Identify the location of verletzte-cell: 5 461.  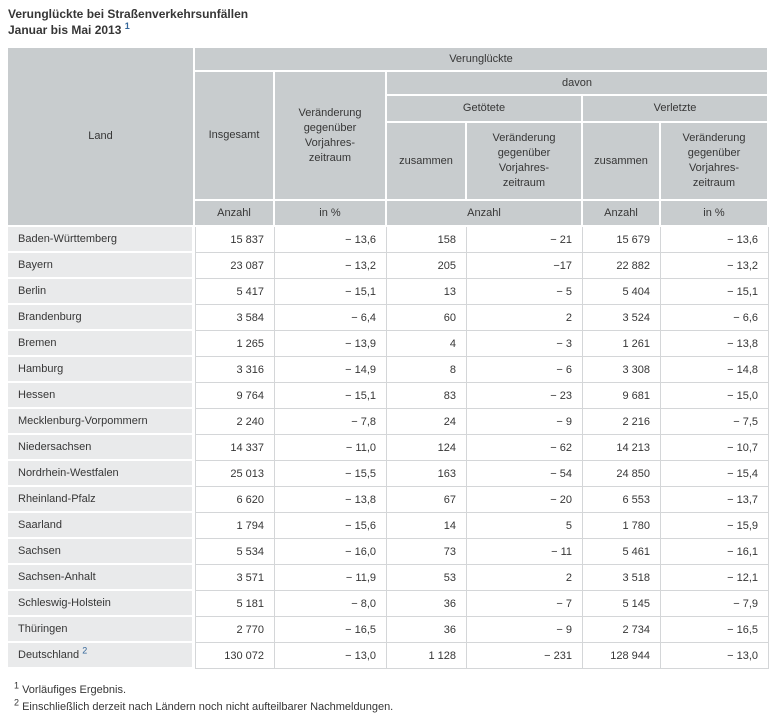
(622, 552).